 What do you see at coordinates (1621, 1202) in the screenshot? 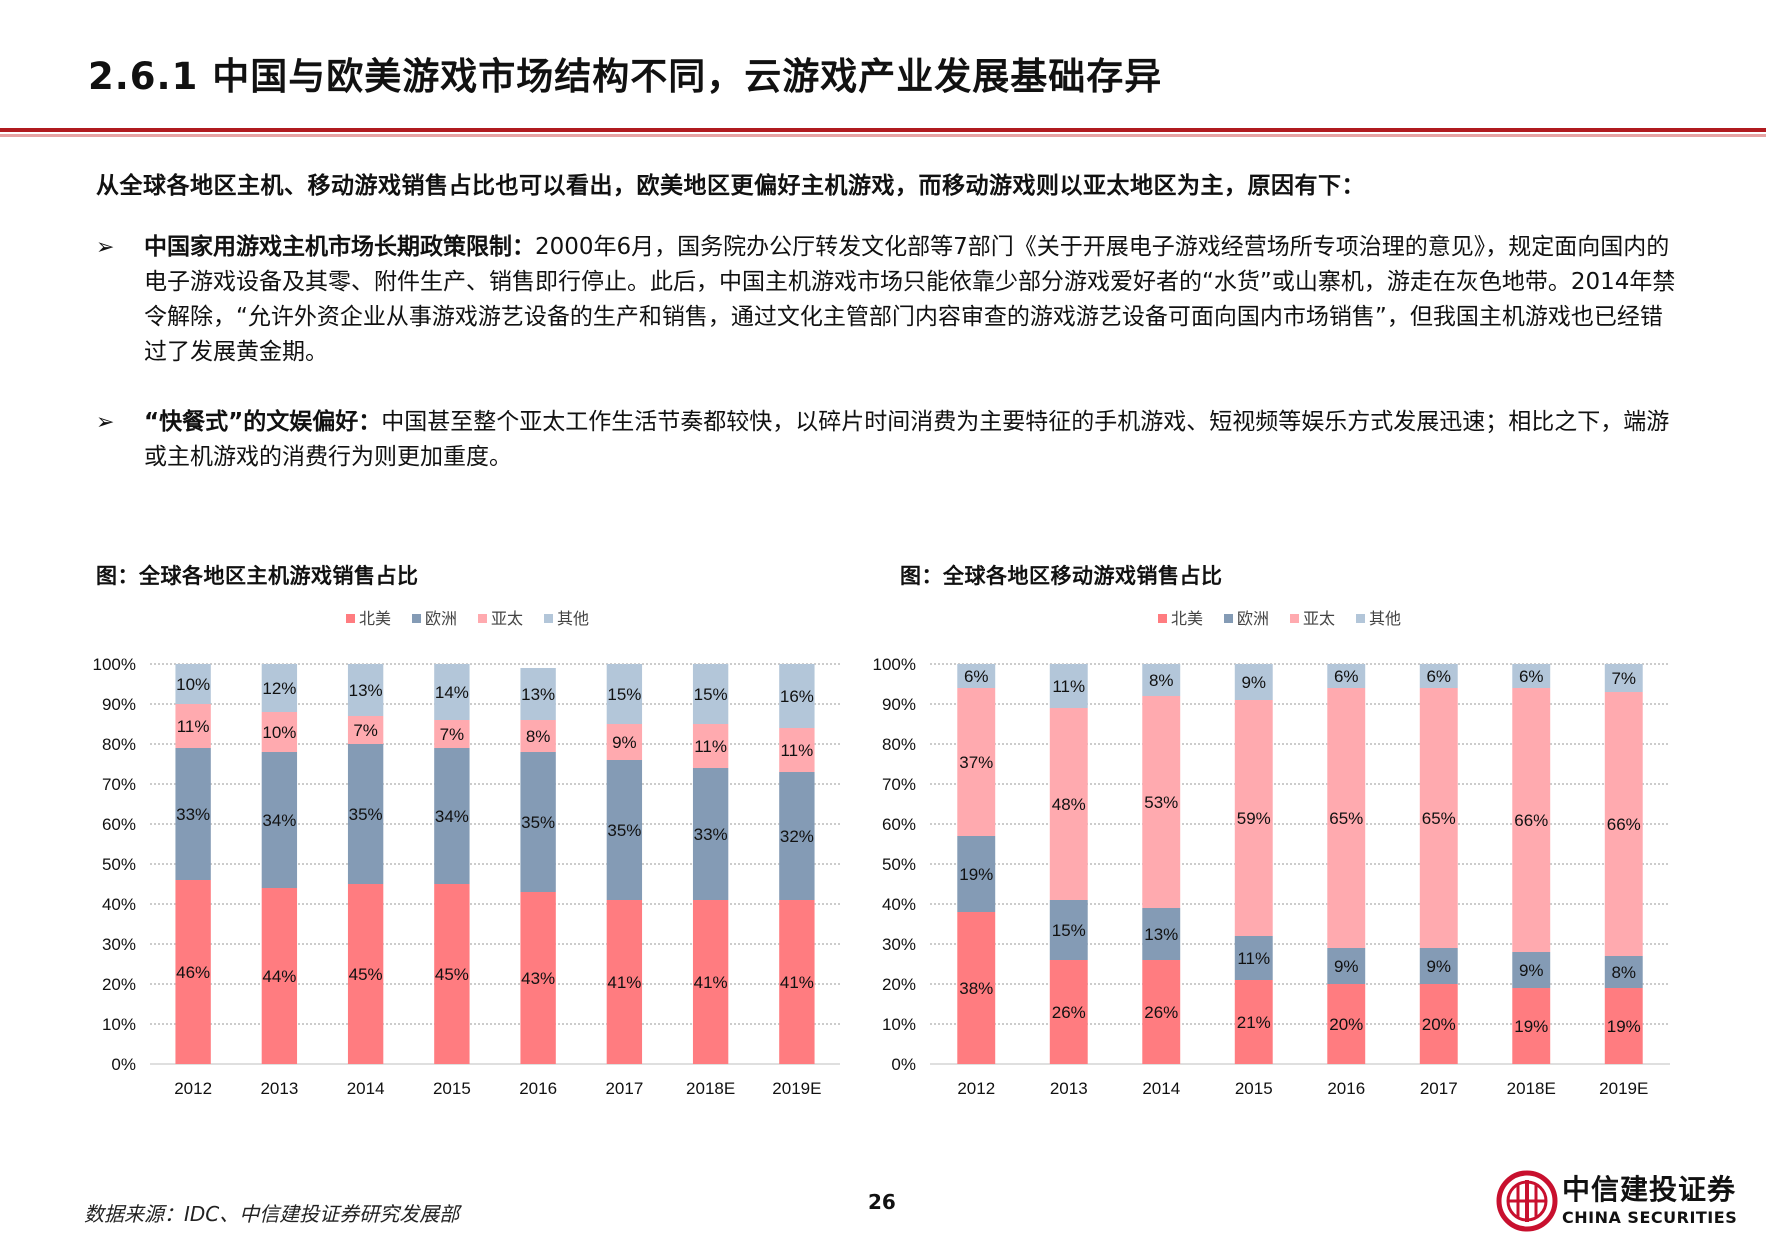
I see `company-logo: 中信建投证券 CHINA SECURITIES` at bounding box center [1621, 1202].